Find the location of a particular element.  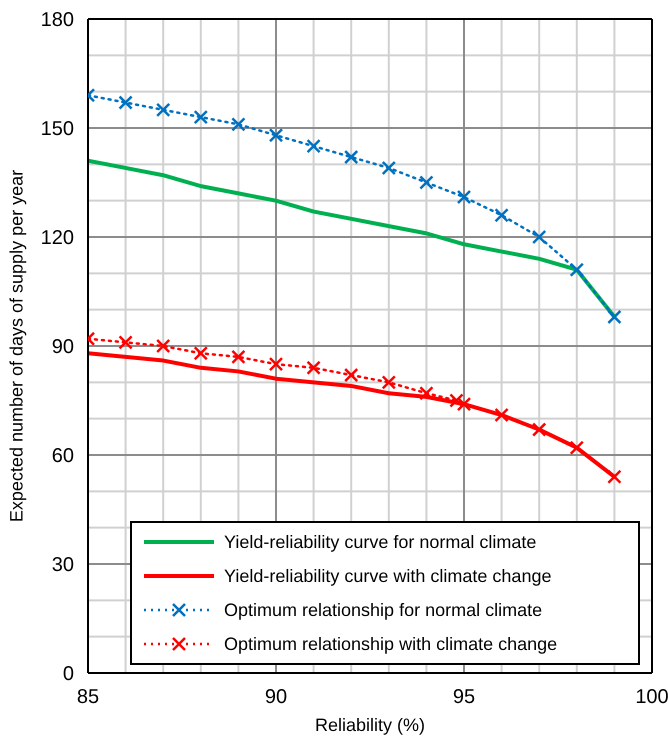

y-tick-label: 180 is located at coordinates (57, 20).